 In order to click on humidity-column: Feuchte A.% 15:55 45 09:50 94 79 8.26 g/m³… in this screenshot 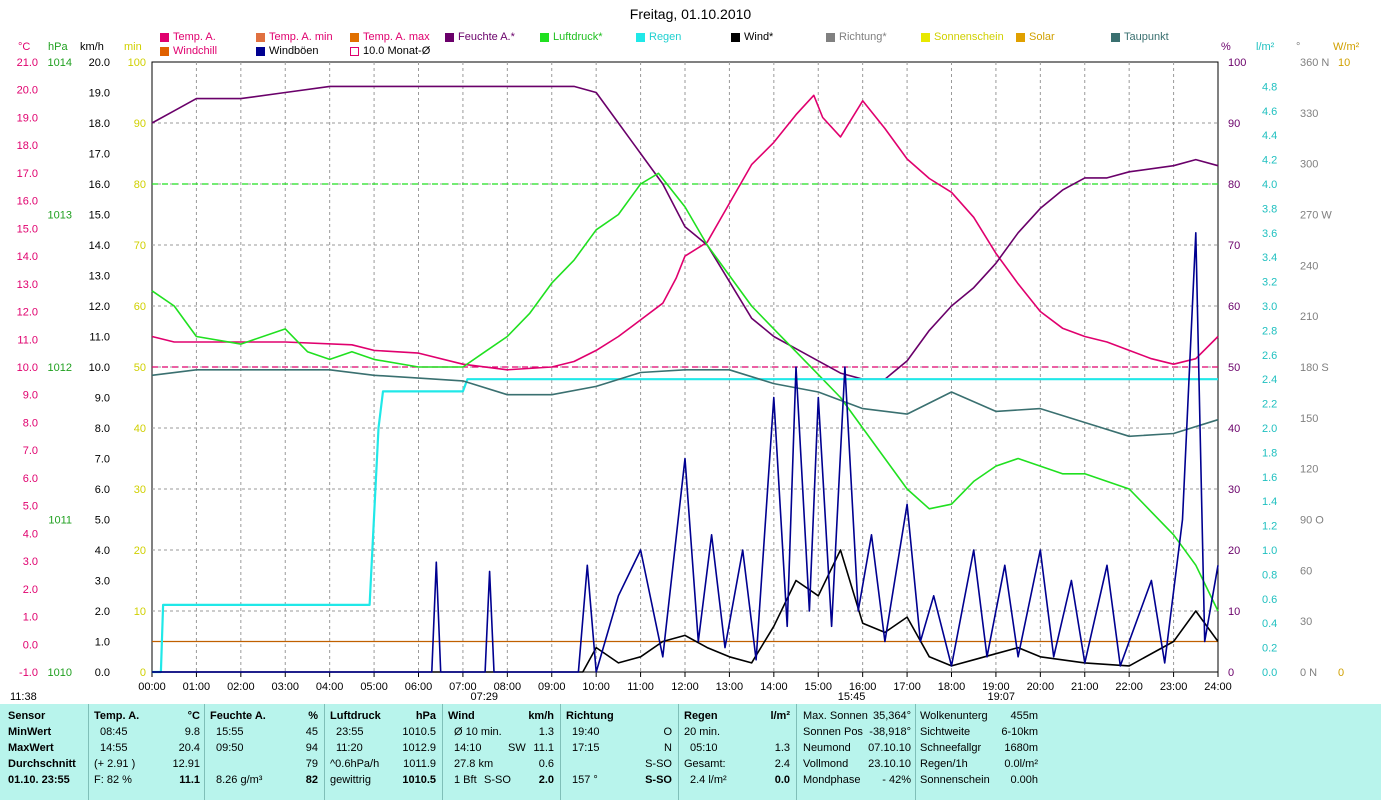, I will do `click(264, 750)`.